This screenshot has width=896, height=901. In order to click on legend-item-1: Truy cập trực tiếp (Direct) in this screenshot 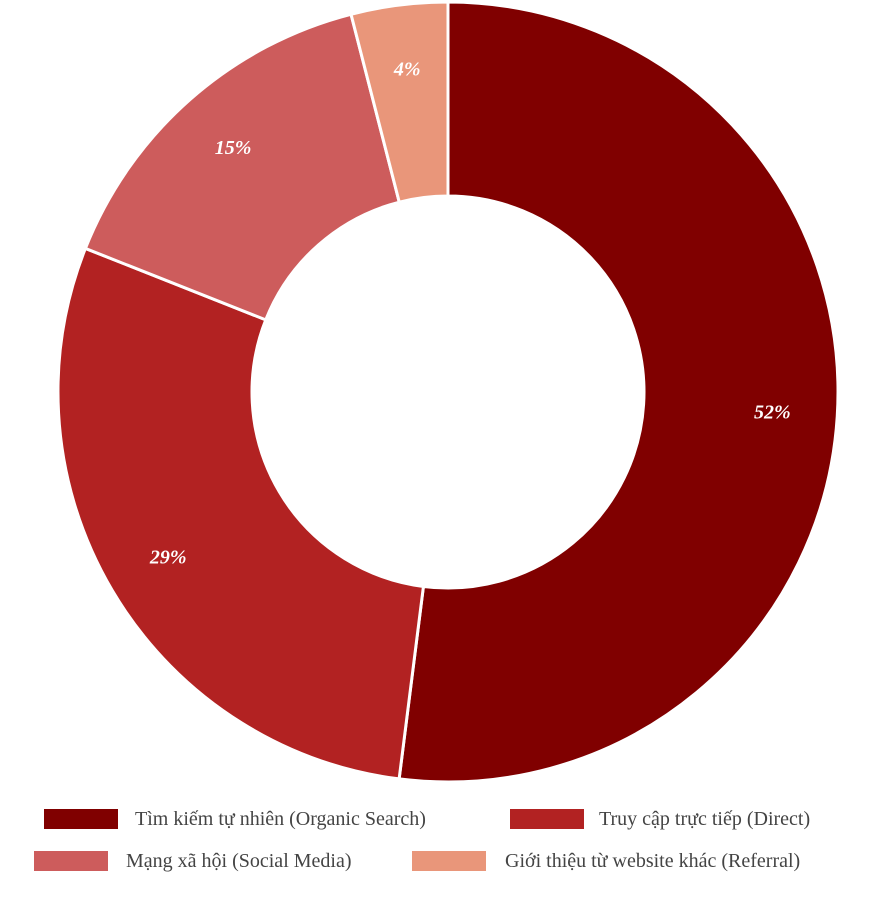, I will do `click(660, 819)`.